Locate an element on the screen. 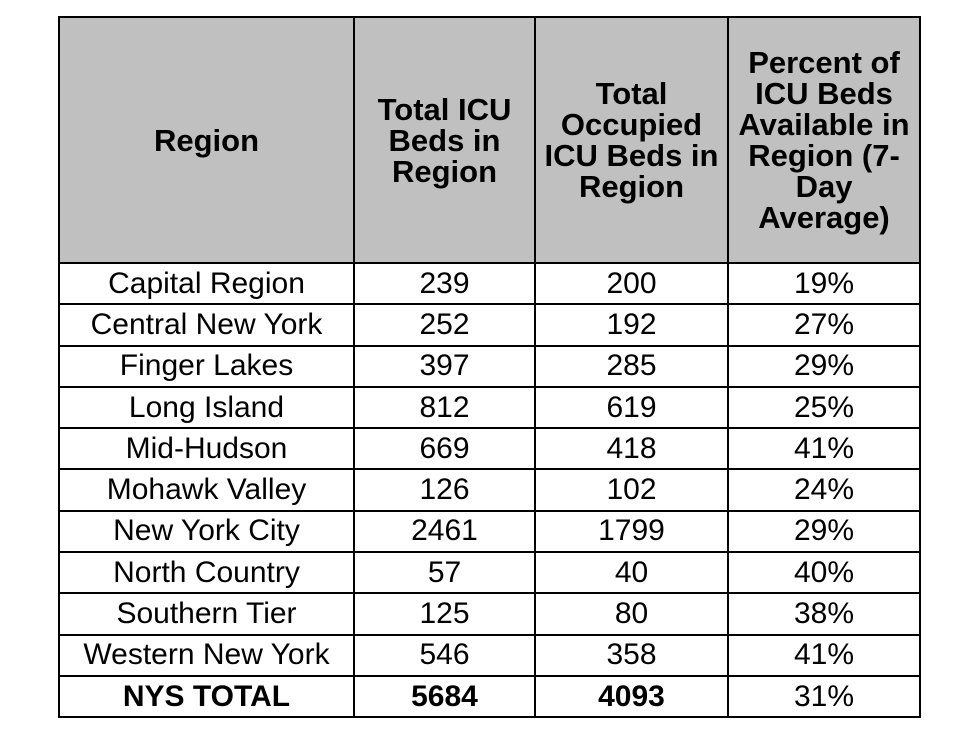 This screenshot has width=980, height=734. cell-total-beds: 2461 is located at coordinates (444, 531).